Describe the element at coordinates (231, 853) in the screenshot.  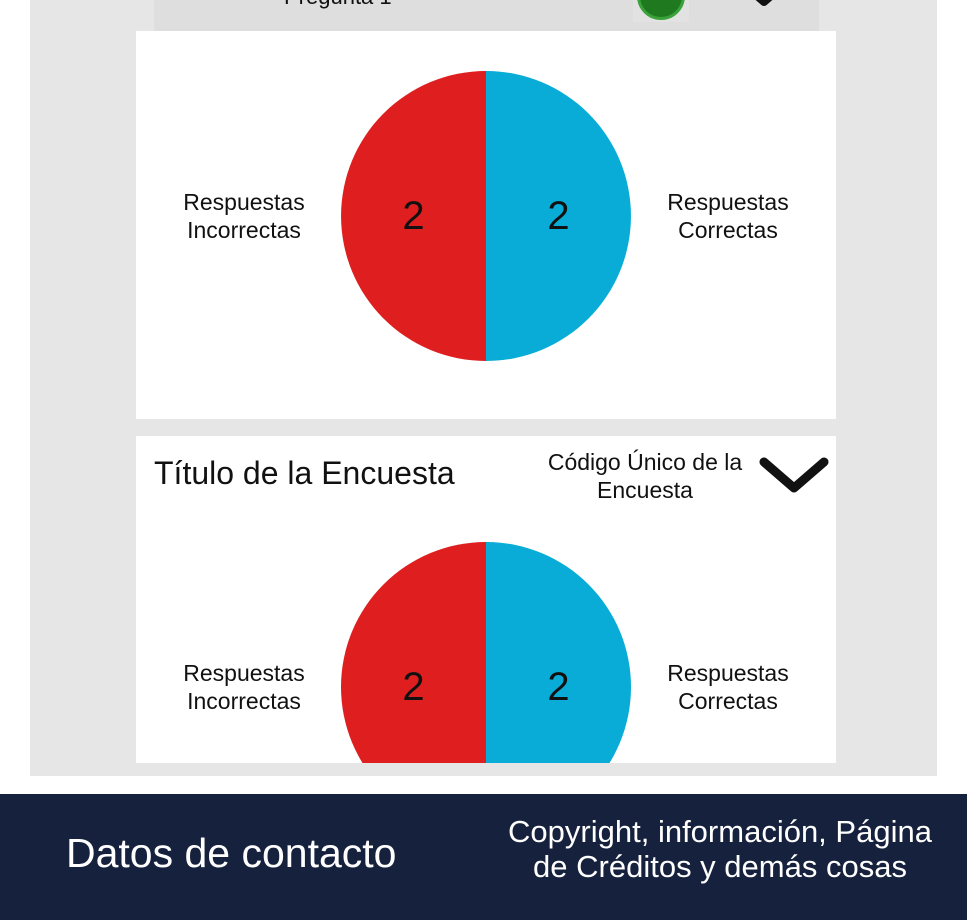
I see `contact-info: Datos de contacto` at that location.